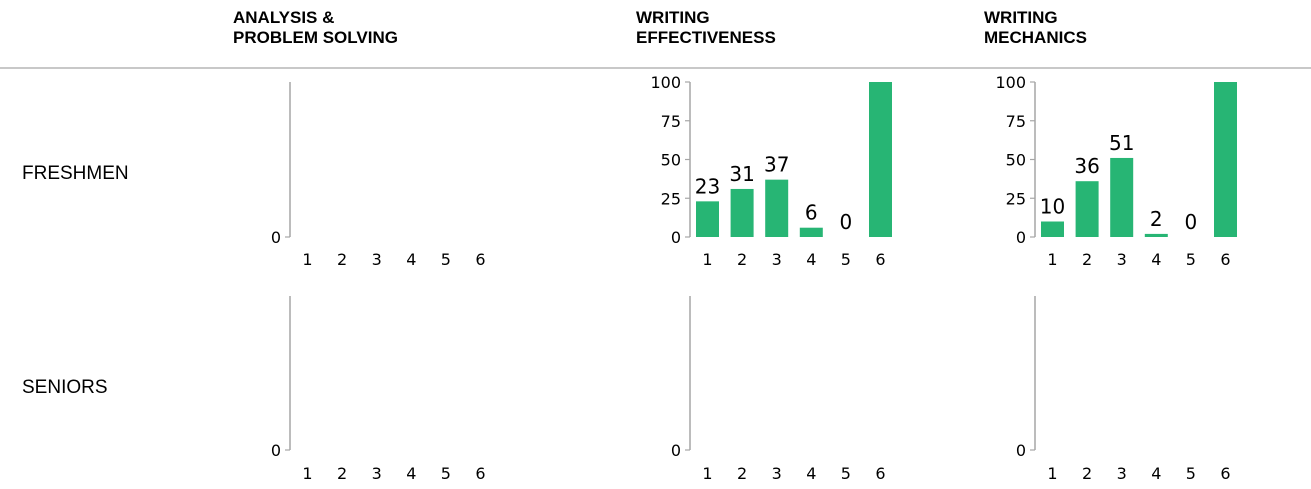 Image resolution: width=1311 pixels, height=489 pixels. I want to click on data-label: 31, so click(741, 174).